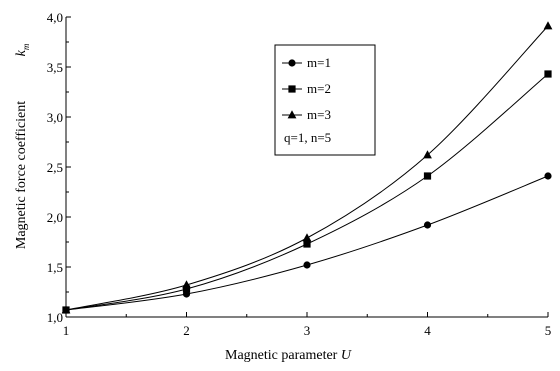 Image resolution: width=560 pixels, height=371 pixels. I want to click on svg-text: km, so click(22, 49).